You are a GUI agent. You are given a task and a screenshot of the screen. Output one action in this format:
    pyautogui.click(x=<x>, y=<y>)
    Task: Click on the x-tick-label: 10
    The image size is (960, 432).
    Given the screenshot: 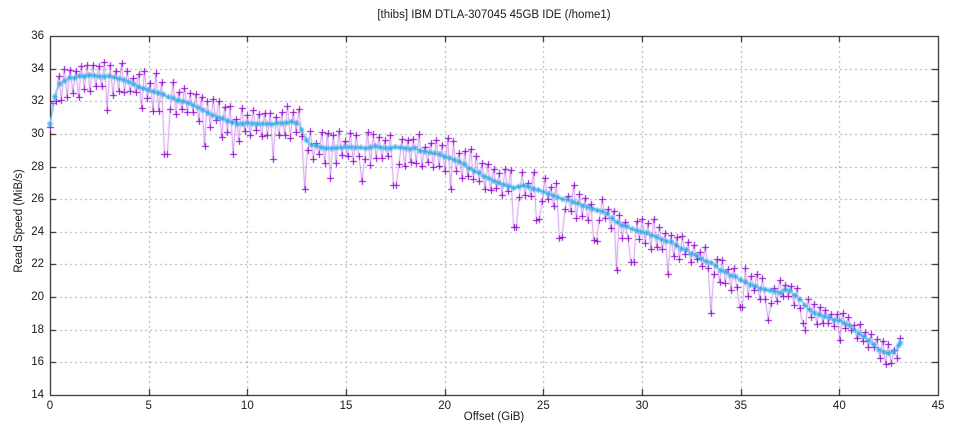 What is the action you would take?
    pyautogui.click(x=247, y=406)
    